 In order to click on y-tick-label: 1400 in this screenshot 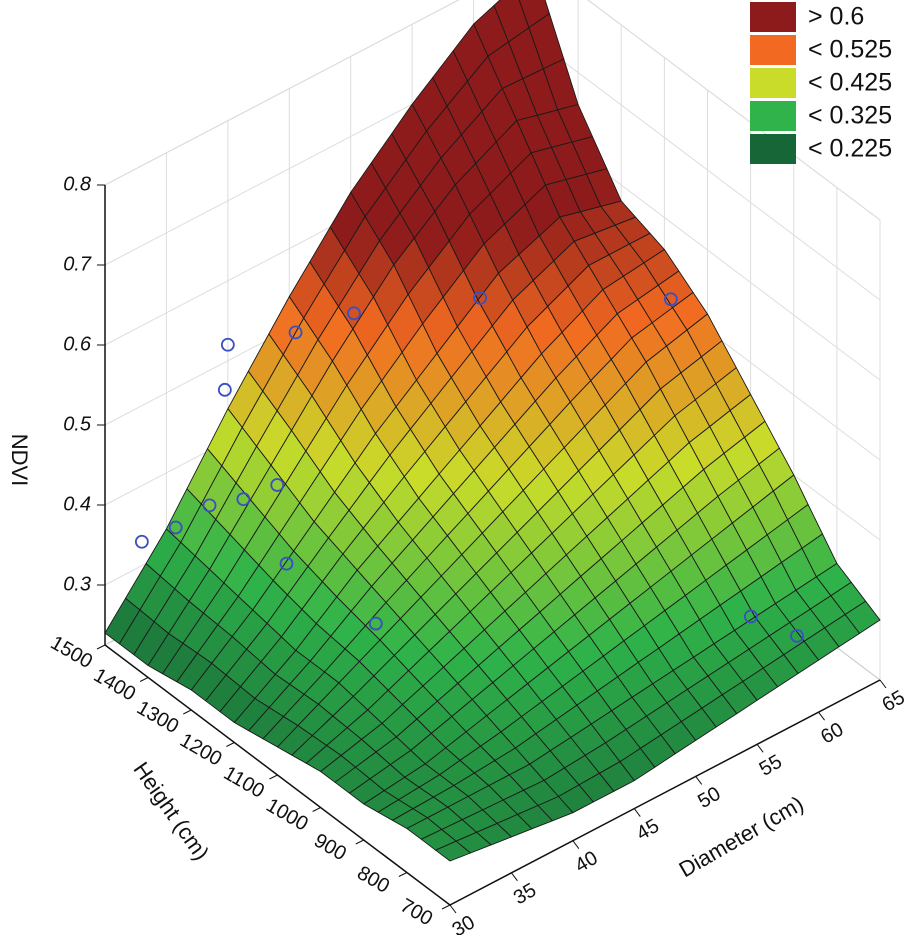, I will do `click(115, 684)`.